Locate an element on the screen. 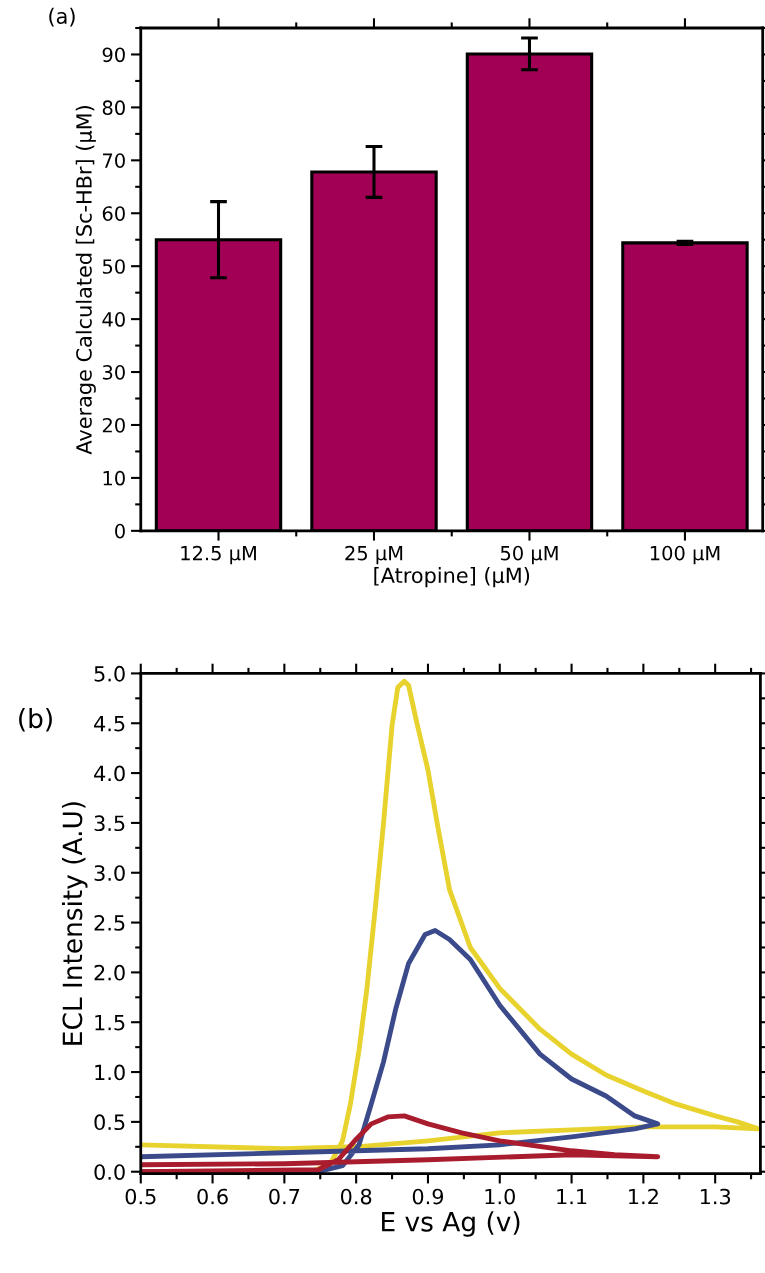  x-tick-label: 0.5 is located at coordinates (140, 1196).